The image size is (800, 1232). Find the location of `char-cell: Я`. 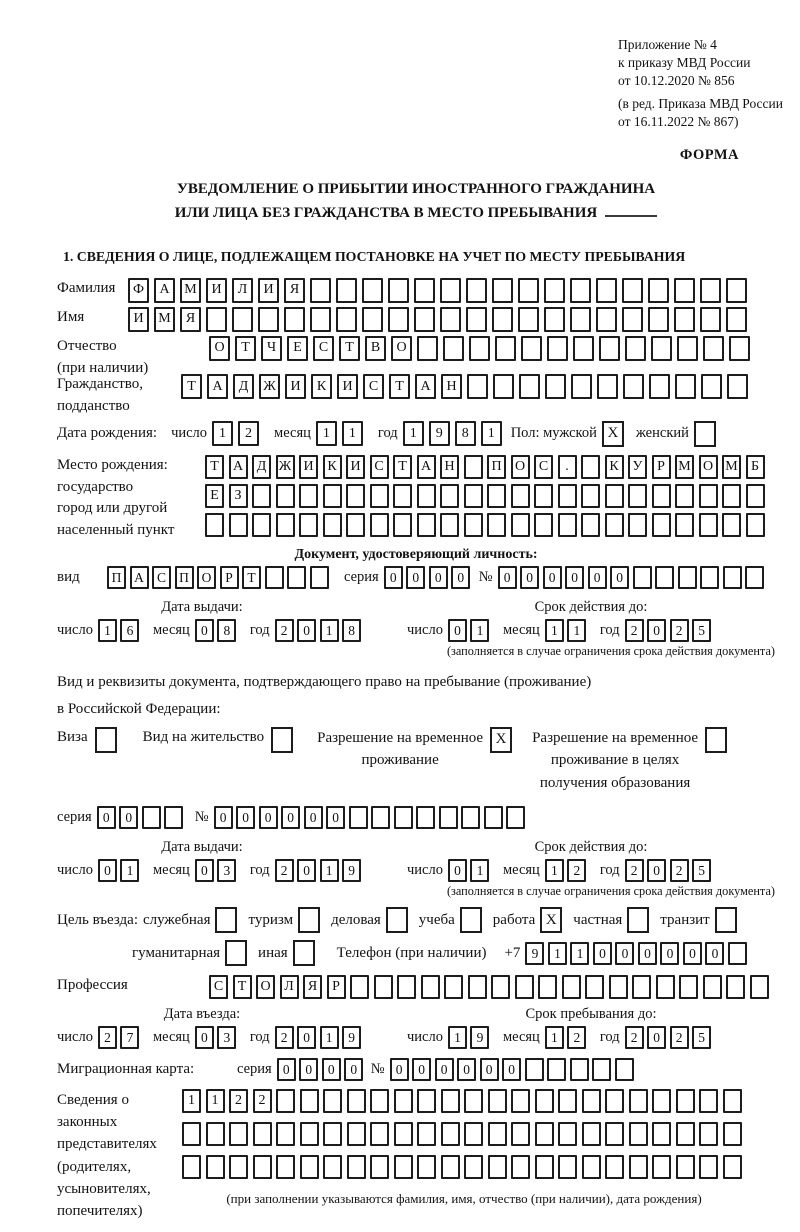

char-cell: Я is located at coordinates (294, 290).